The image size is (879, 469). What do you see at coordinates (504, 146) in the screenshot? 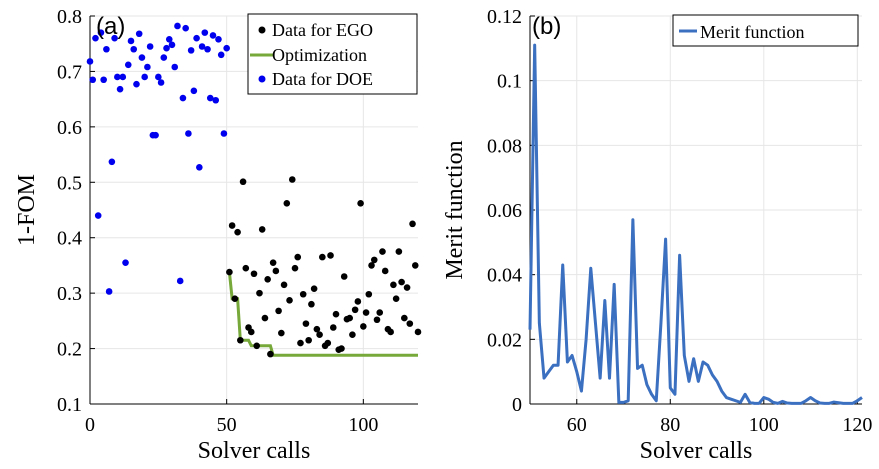
I see `y-tick-label: 0.08` at bounding box center [504, 146].